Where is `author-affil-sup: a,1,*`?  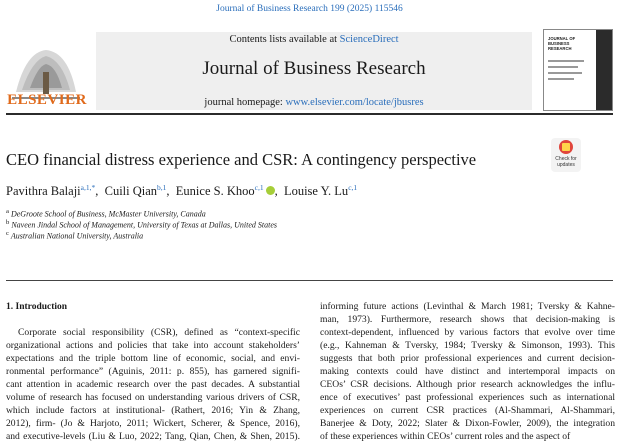 author-affil-sup: a,1,* is located at coordinates (88, 187).